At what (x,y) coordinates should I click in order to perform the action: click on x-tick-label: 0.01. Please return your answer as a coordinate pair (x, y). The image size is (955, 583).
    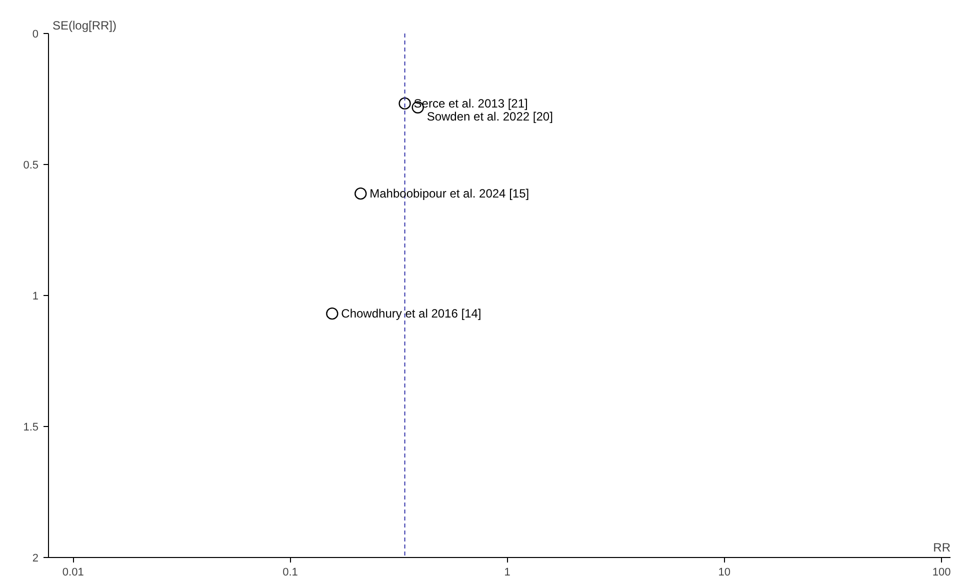
    Looking at the image, I should click on (73, 572).